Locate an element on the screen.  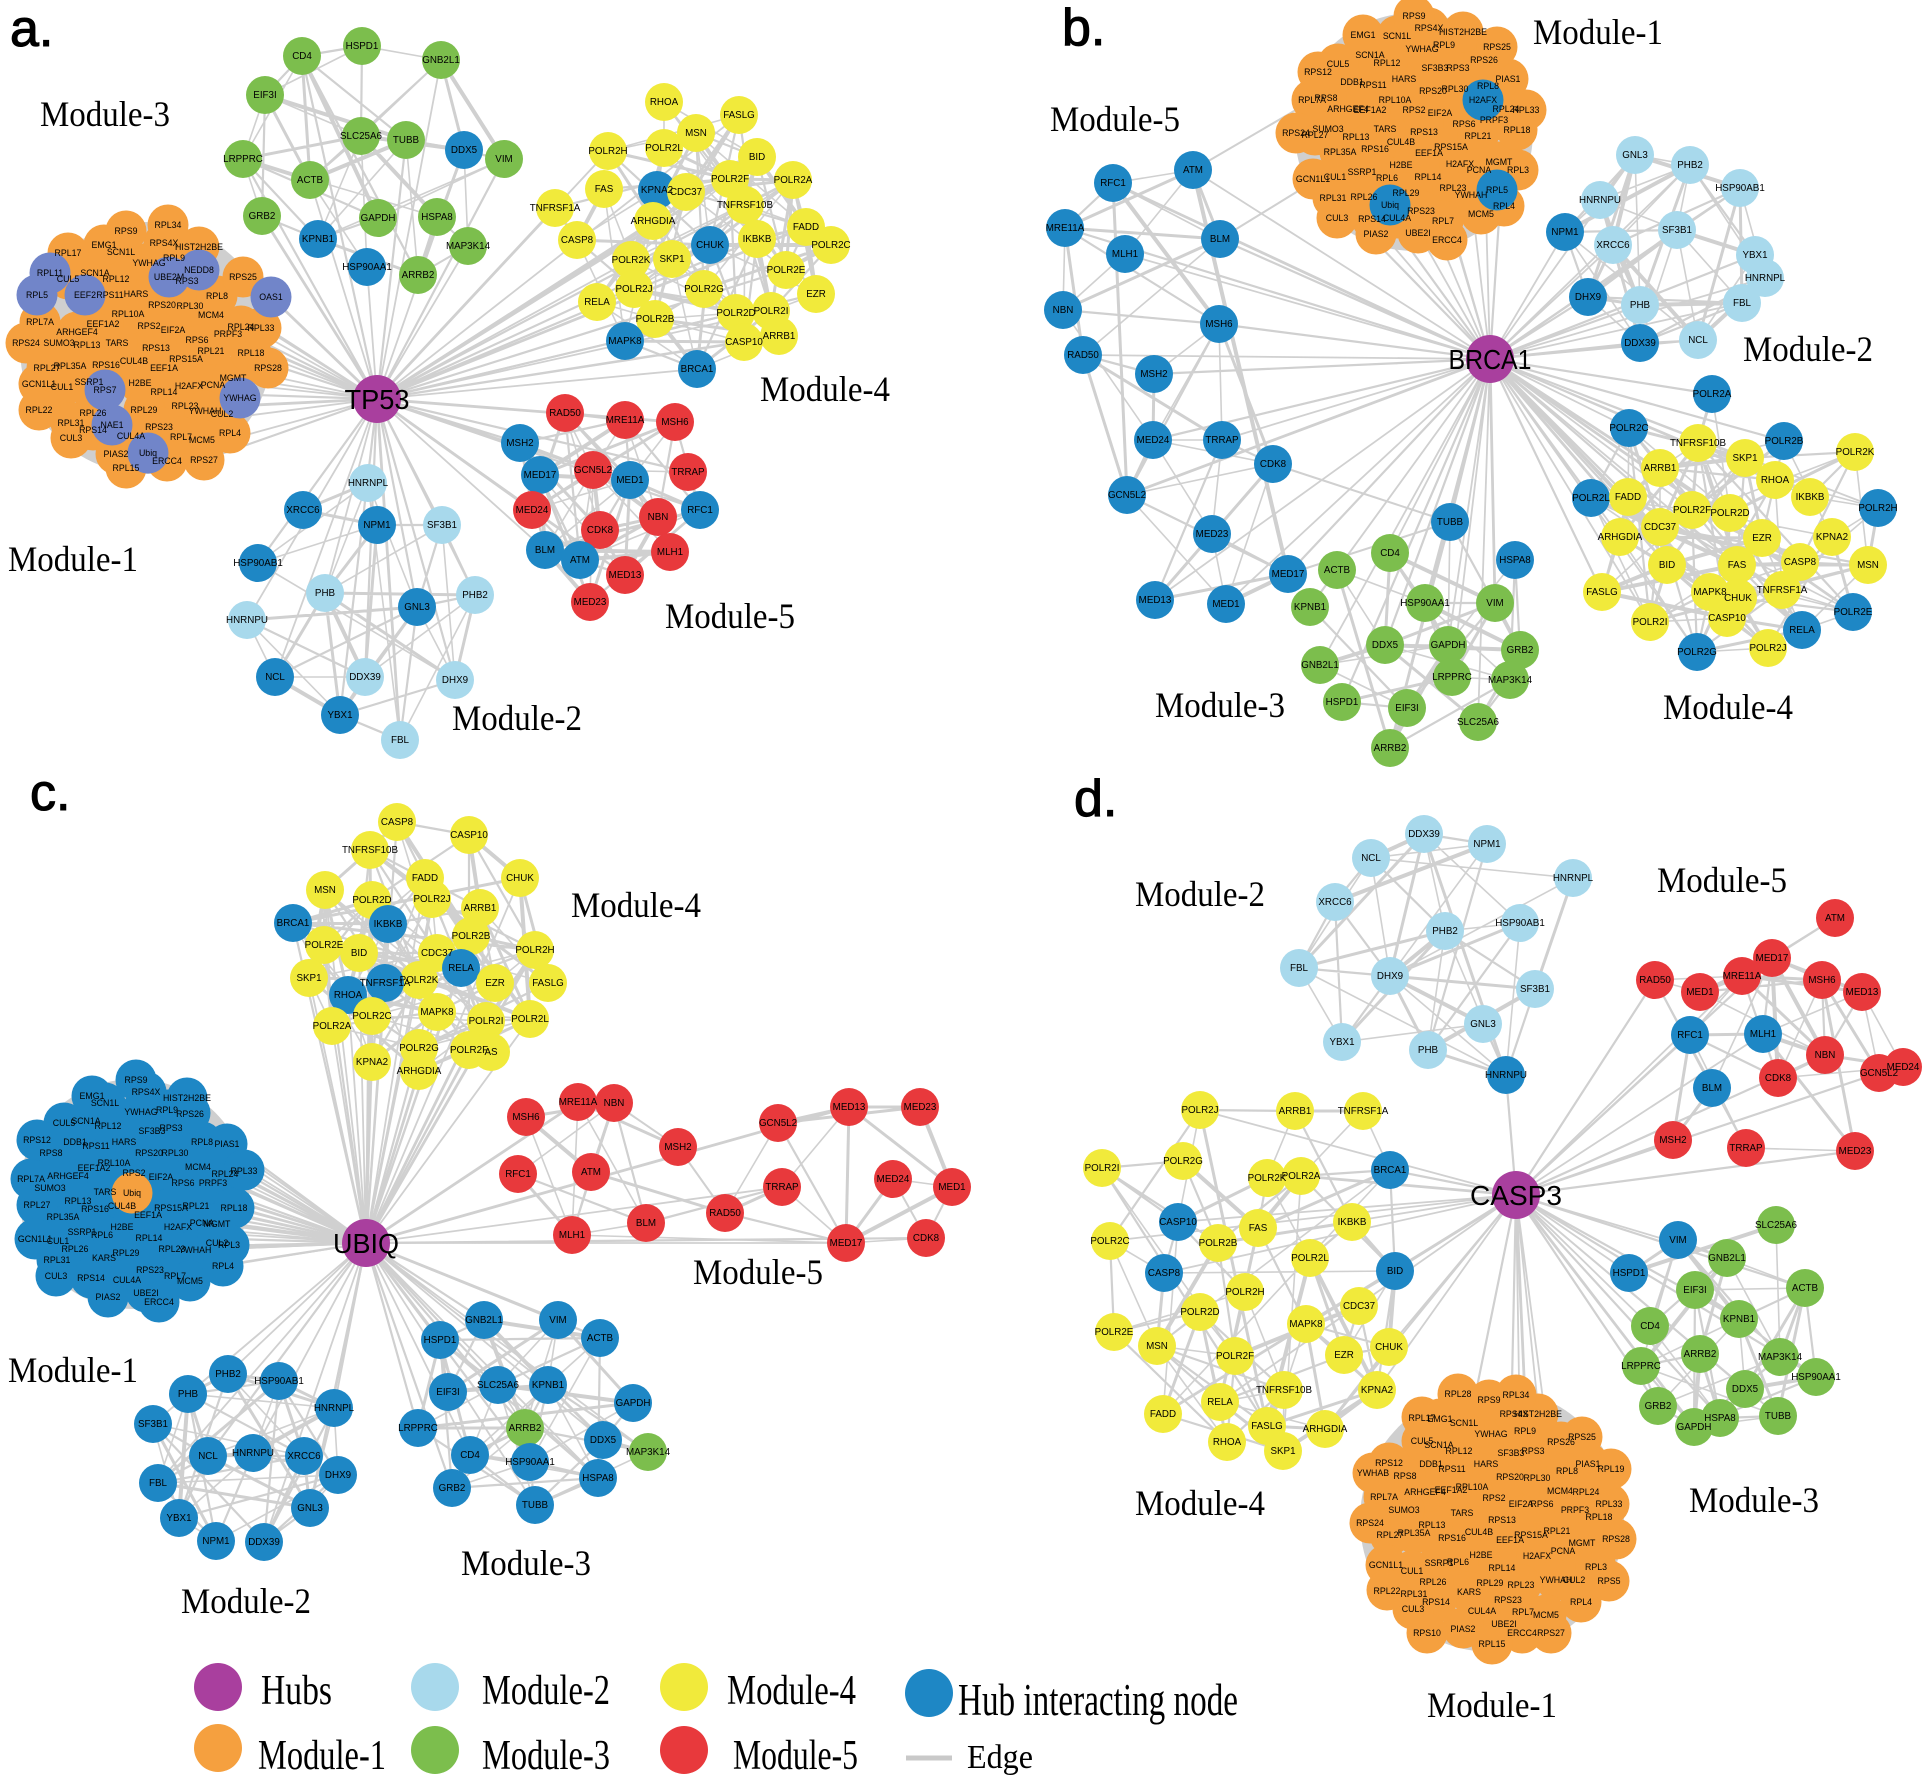
svg-text: RPS20 is located at coordinates (1433, 91).